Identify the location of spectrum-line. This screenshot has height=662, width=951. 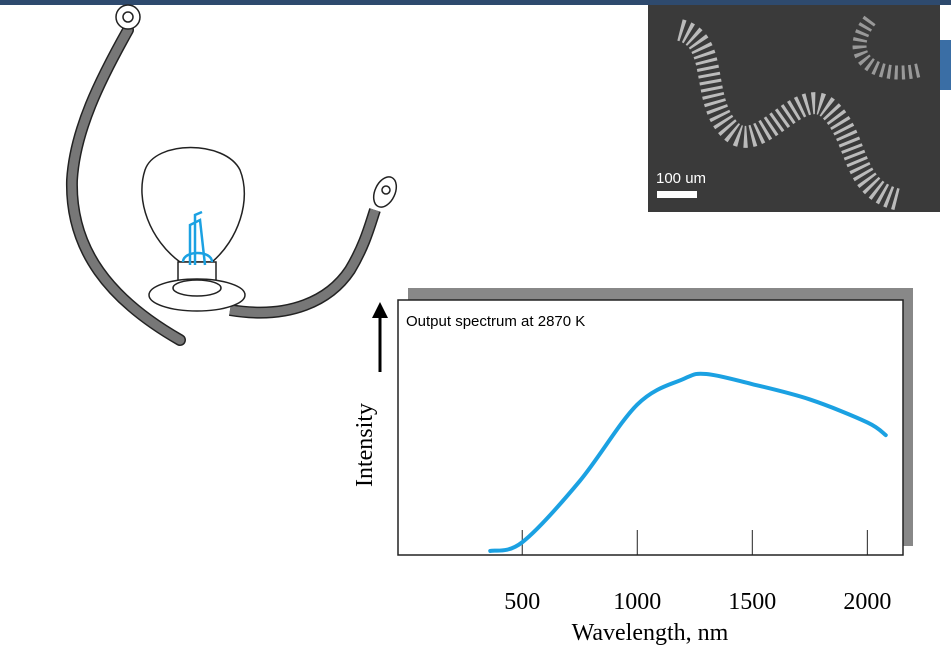
(688, 462).